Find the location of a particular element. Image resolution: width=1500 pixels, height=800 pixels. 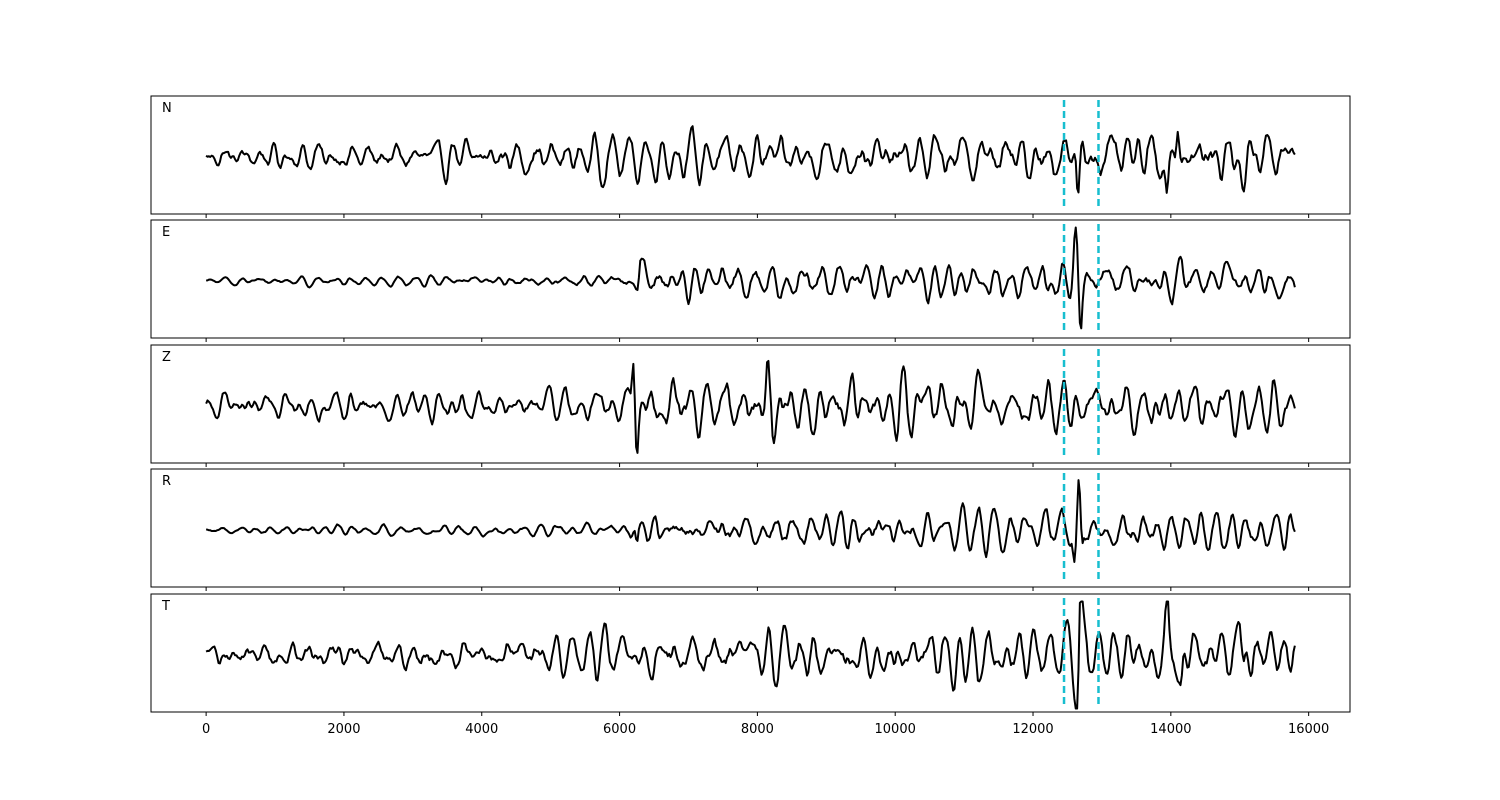

panel-t: T is located at coordinates (750, 654).